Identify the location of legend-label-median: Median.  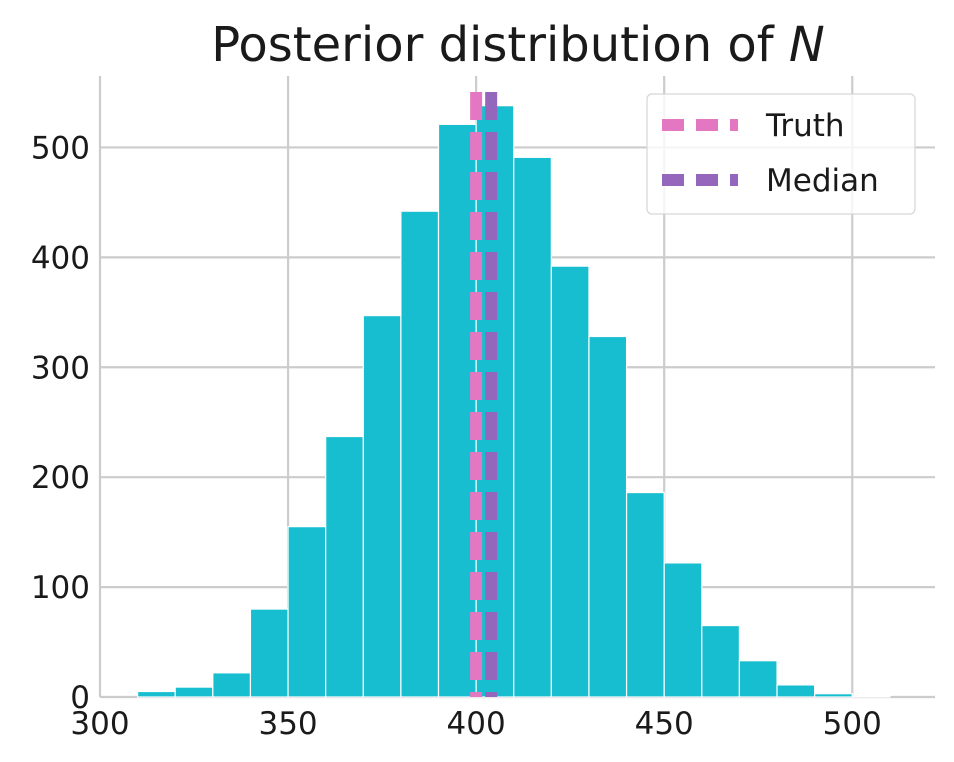
(822, 181).